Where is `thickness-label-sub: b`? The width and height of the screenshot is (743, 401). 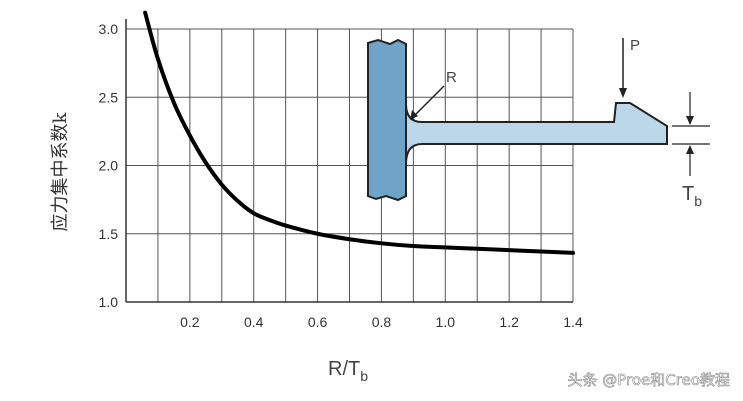
thickness-label-sub: b is located at coordinates (698, 201).